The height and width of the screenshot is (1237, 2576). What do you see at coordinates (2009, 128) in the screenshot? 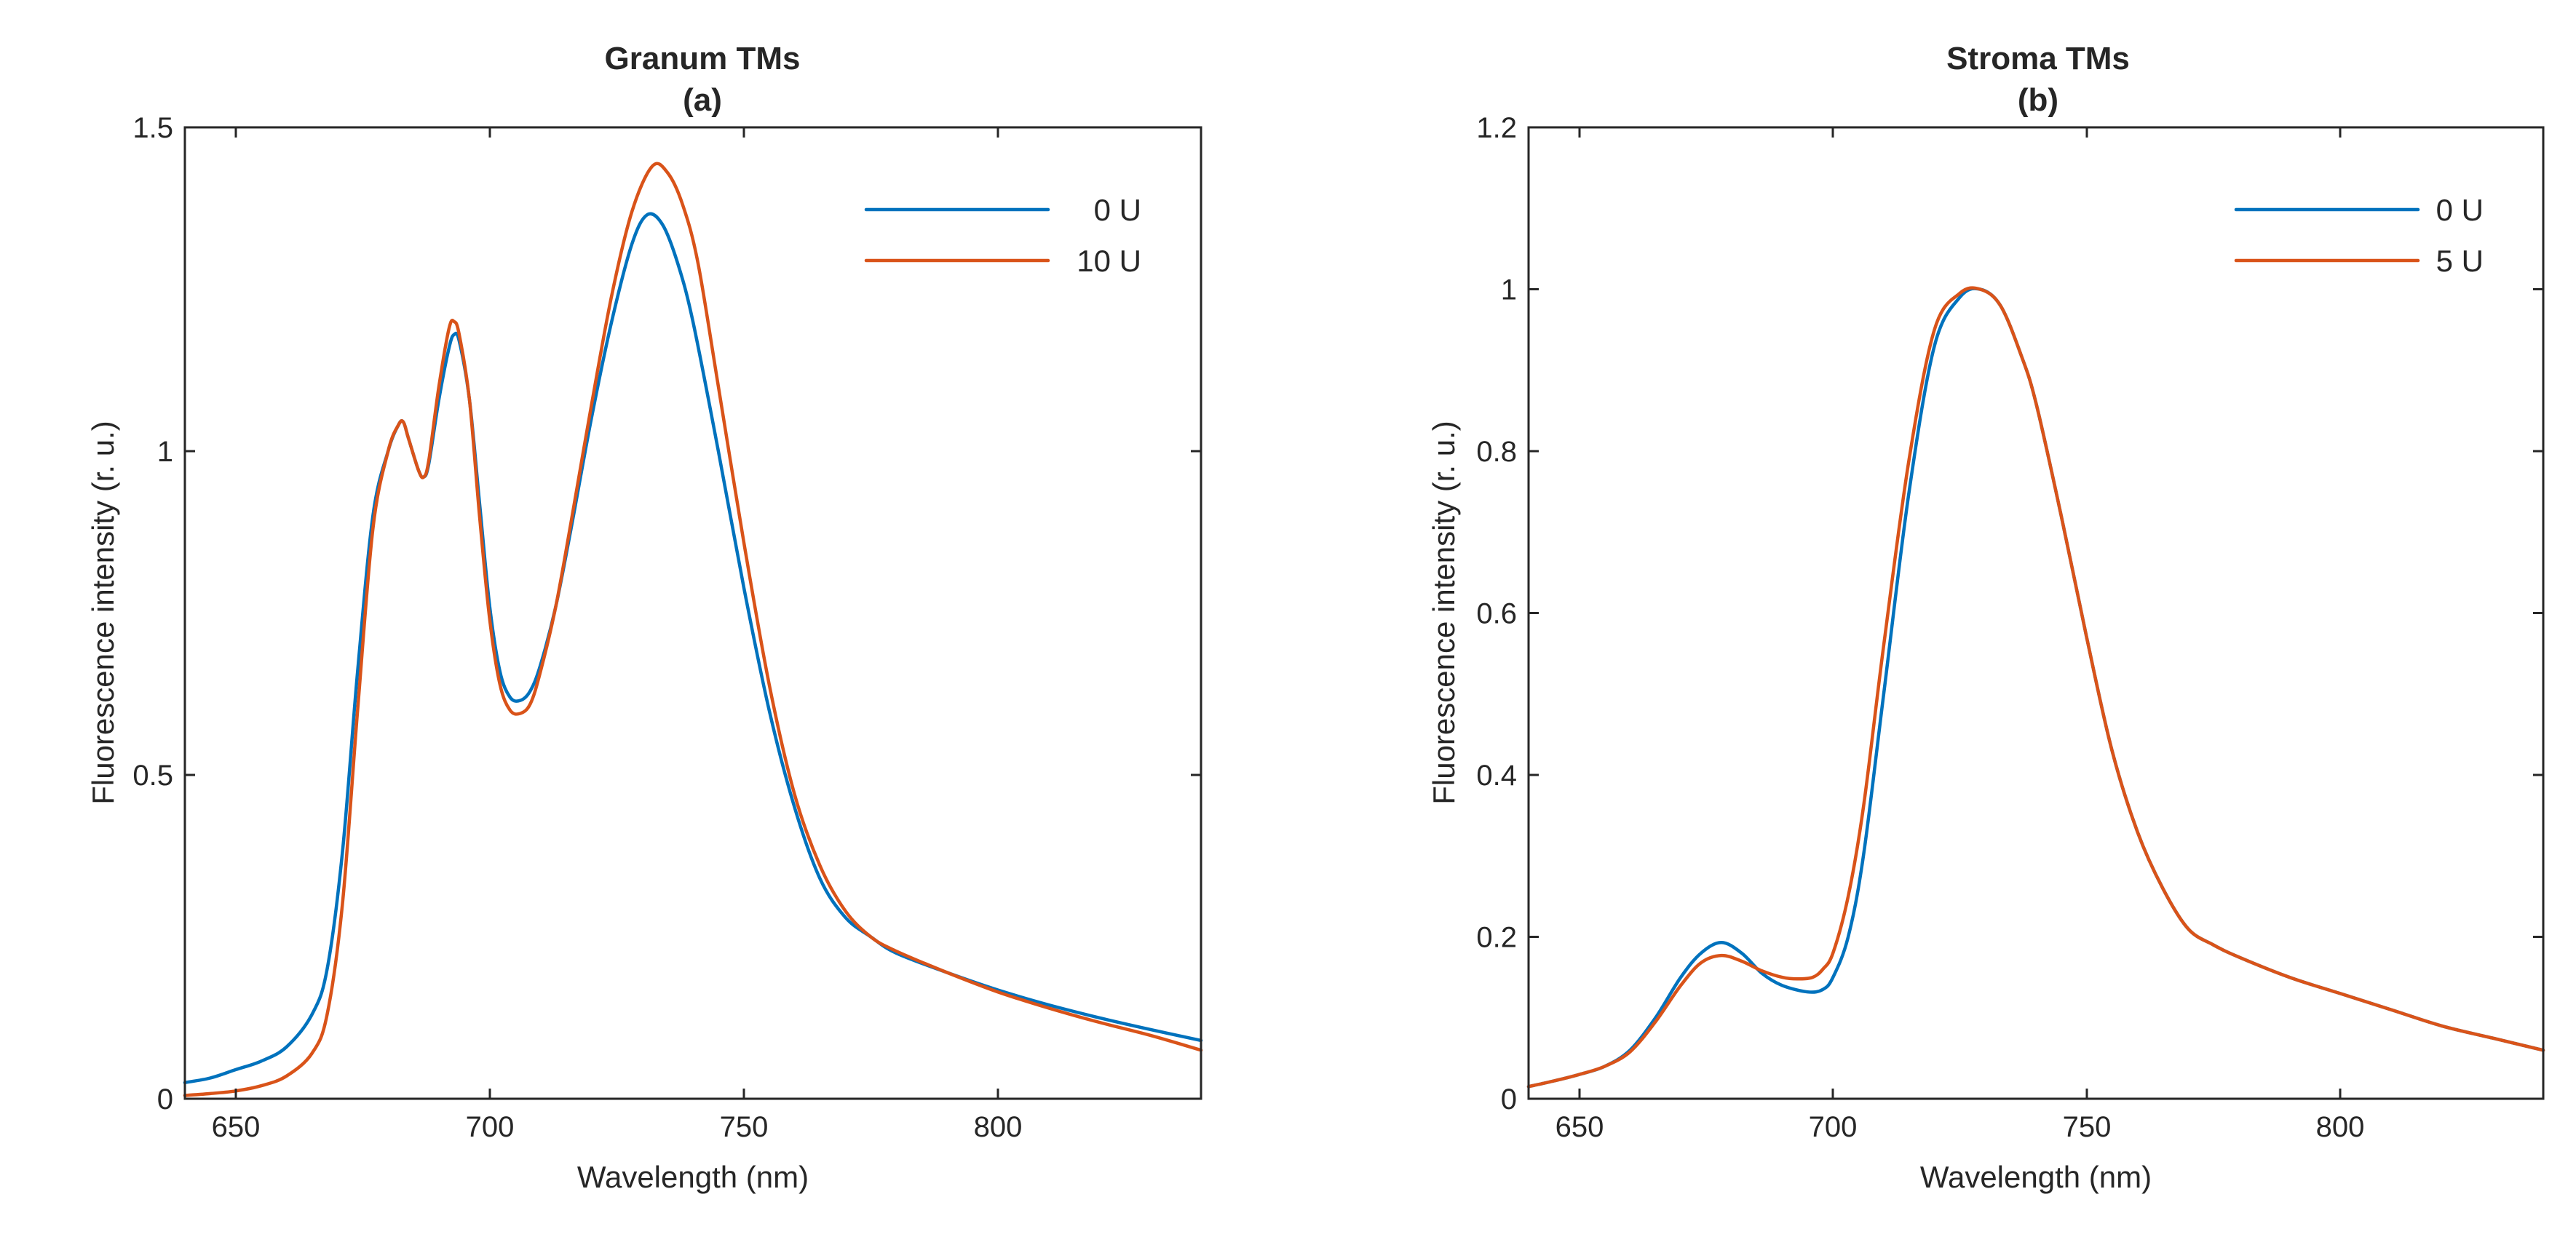
I see `y-tick-6: 1.2` at bounding box center [2009, 128].